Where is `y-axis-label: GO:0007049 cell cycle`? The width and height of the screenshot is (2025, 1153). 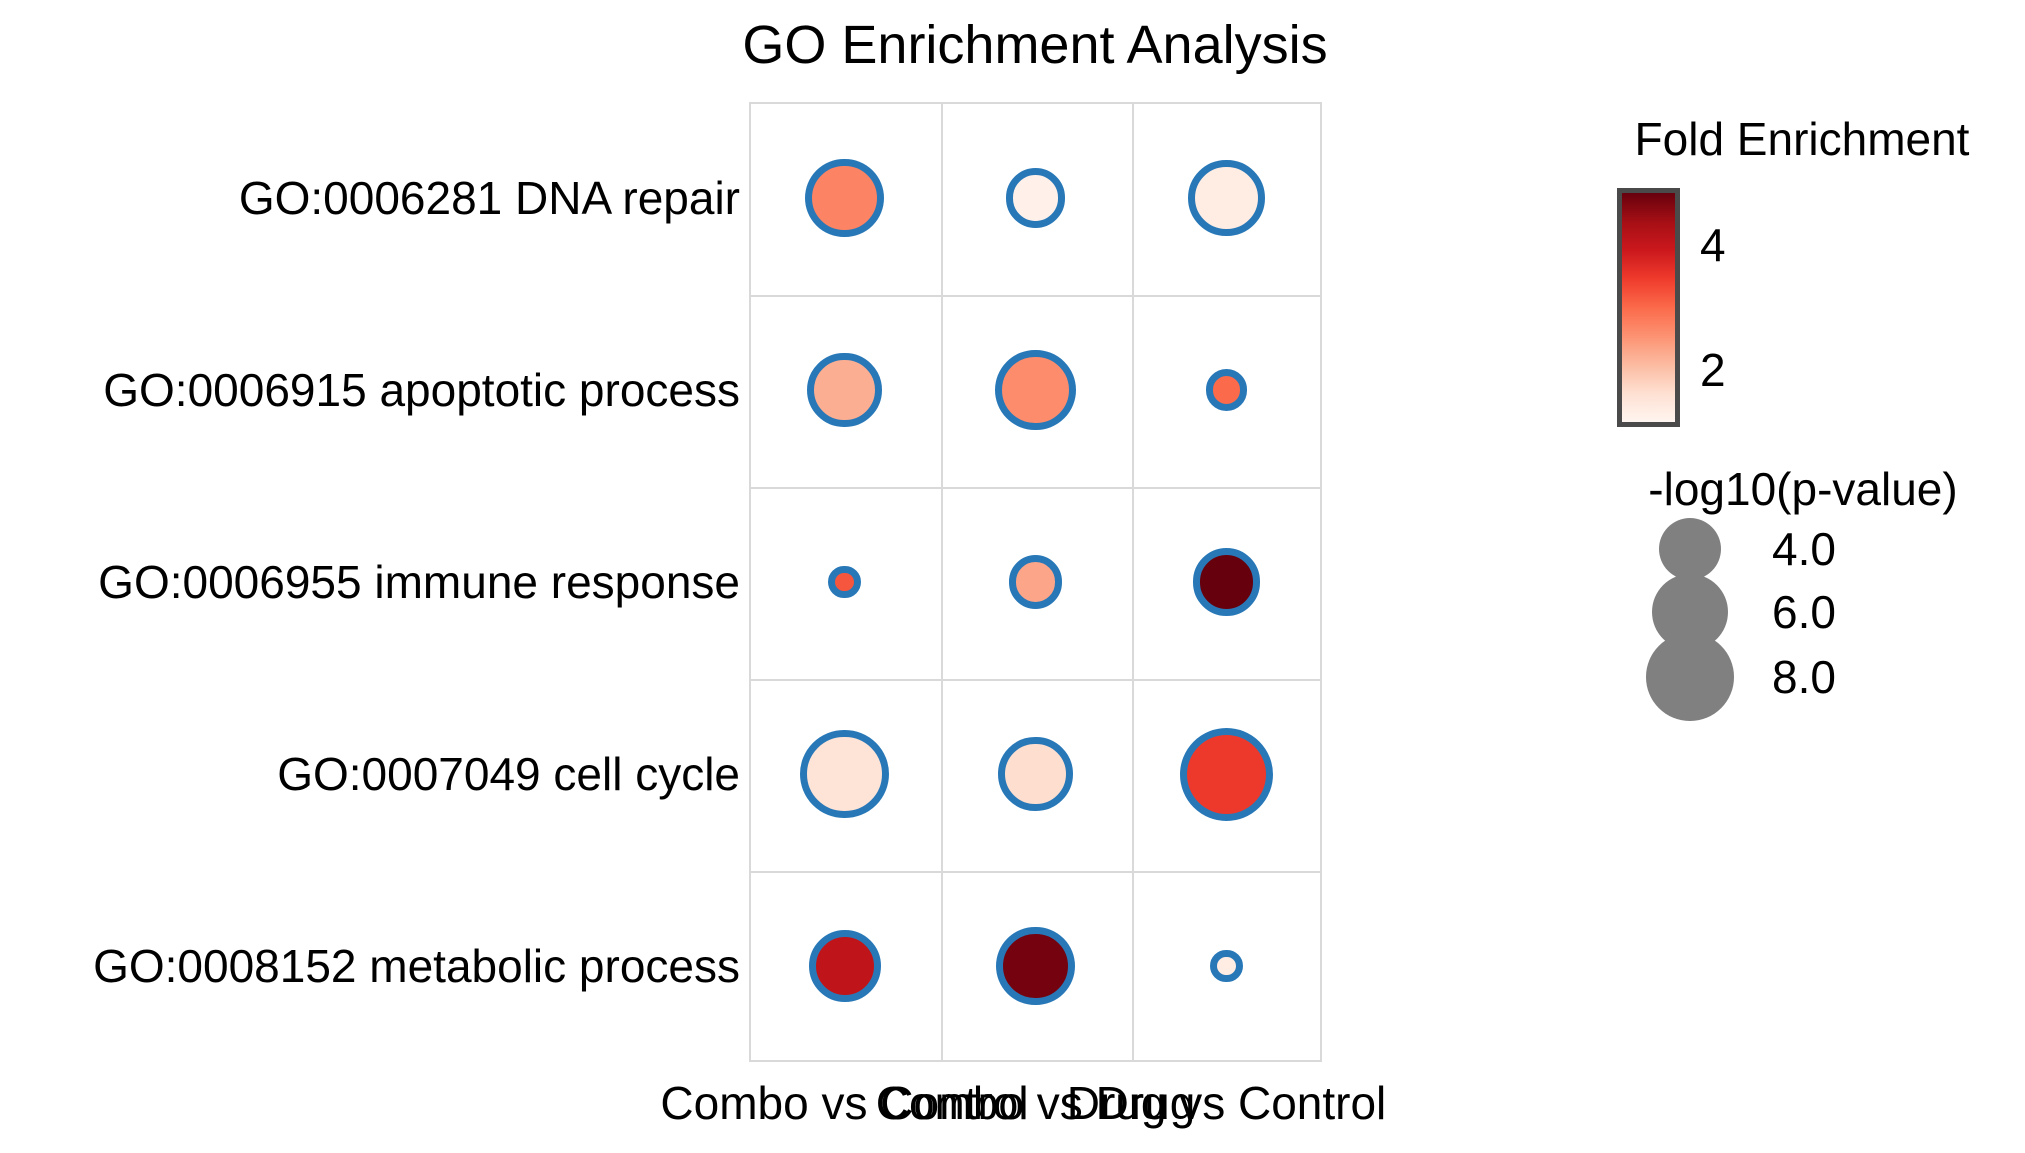
y-axis-label: GO:0007049 cell cycle is located at coordinates (508, 774).